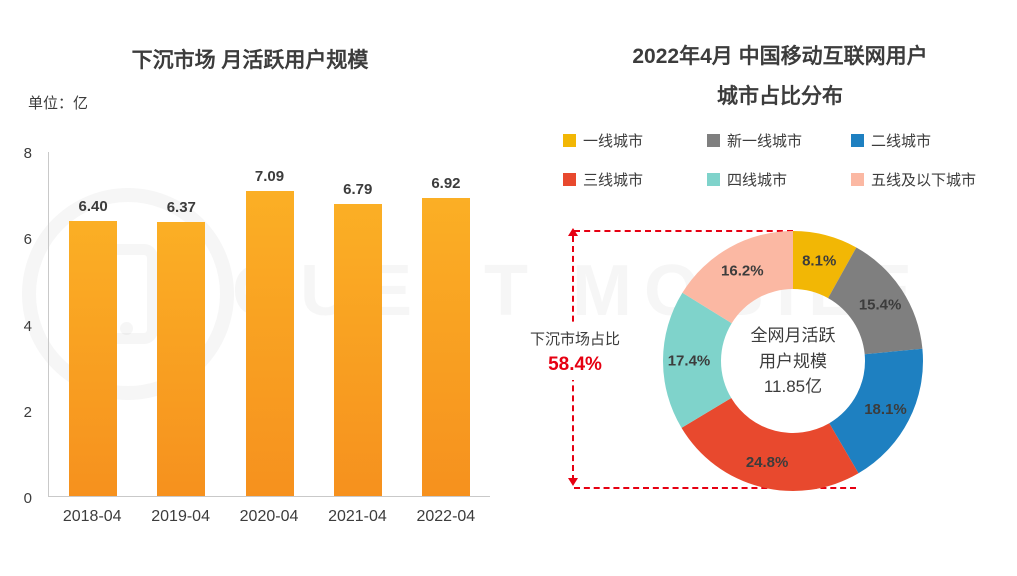  Describe the element at coordinates (767, 462) in the screenshot. I see `donut-slice-percentage-label: 24.8%` at that location.